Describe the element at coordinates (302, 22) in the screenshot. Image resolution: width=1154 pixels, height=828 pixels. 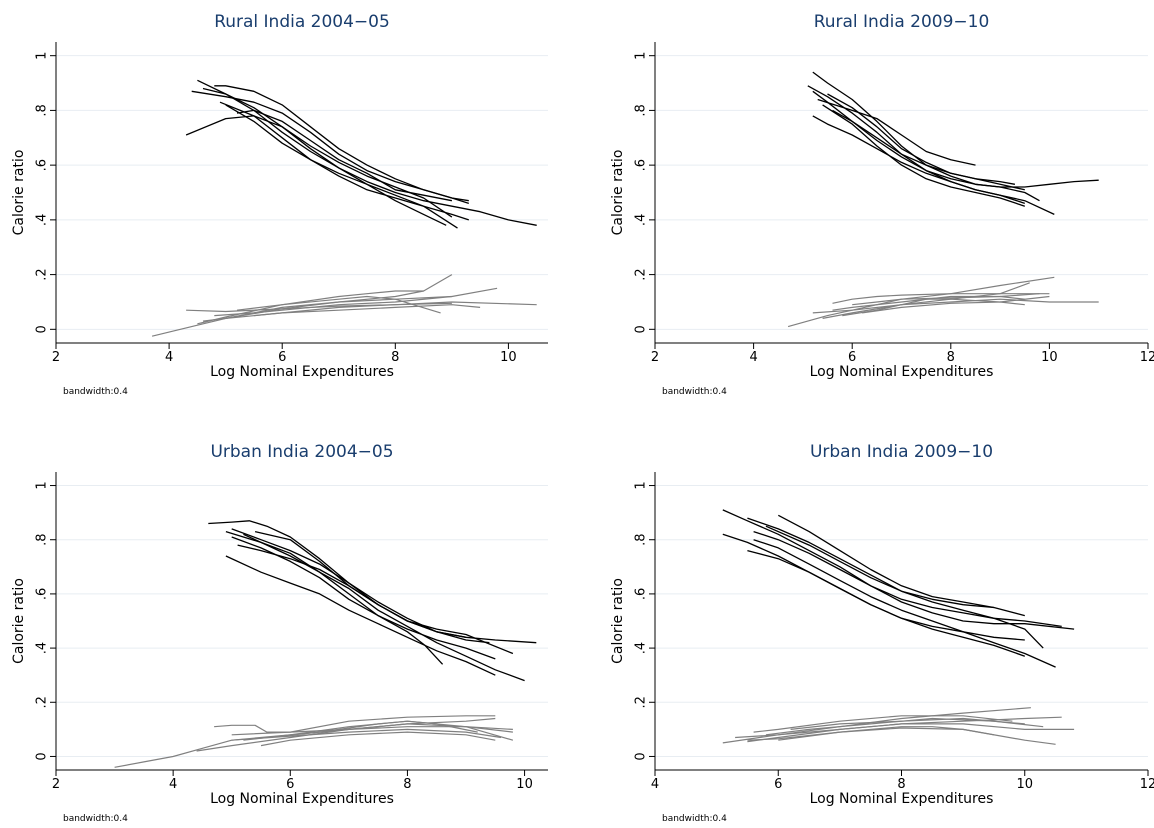
I see `chart-title: Rural India 2004−05` at that location.